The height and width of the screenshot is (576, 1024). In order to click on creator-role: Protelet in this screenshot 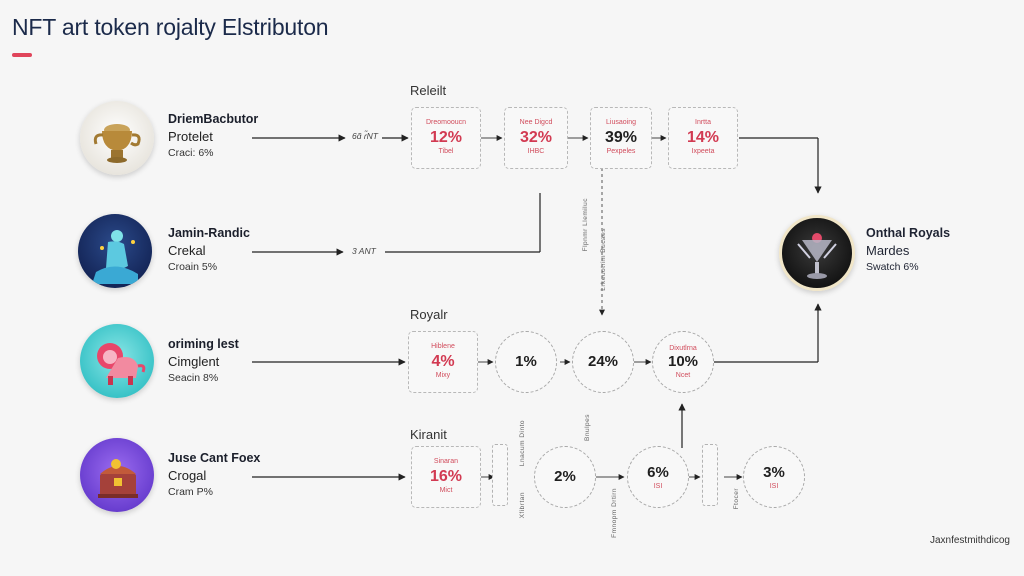, I will do `click(190, 136)`.